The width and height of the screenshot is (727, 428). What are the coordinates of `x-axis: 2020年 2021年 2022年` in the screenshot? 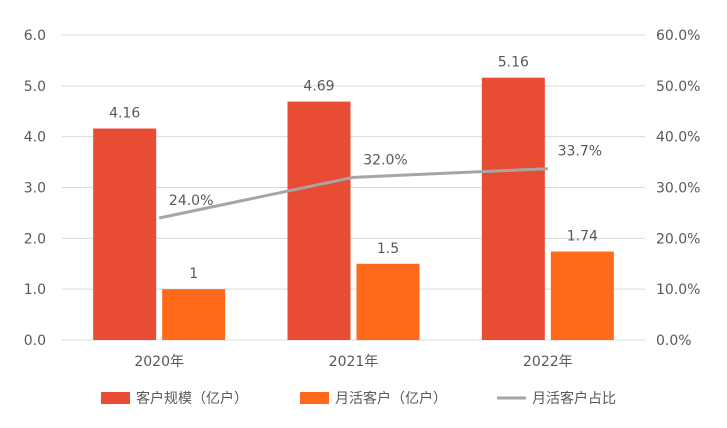 It's located at (353, 362).